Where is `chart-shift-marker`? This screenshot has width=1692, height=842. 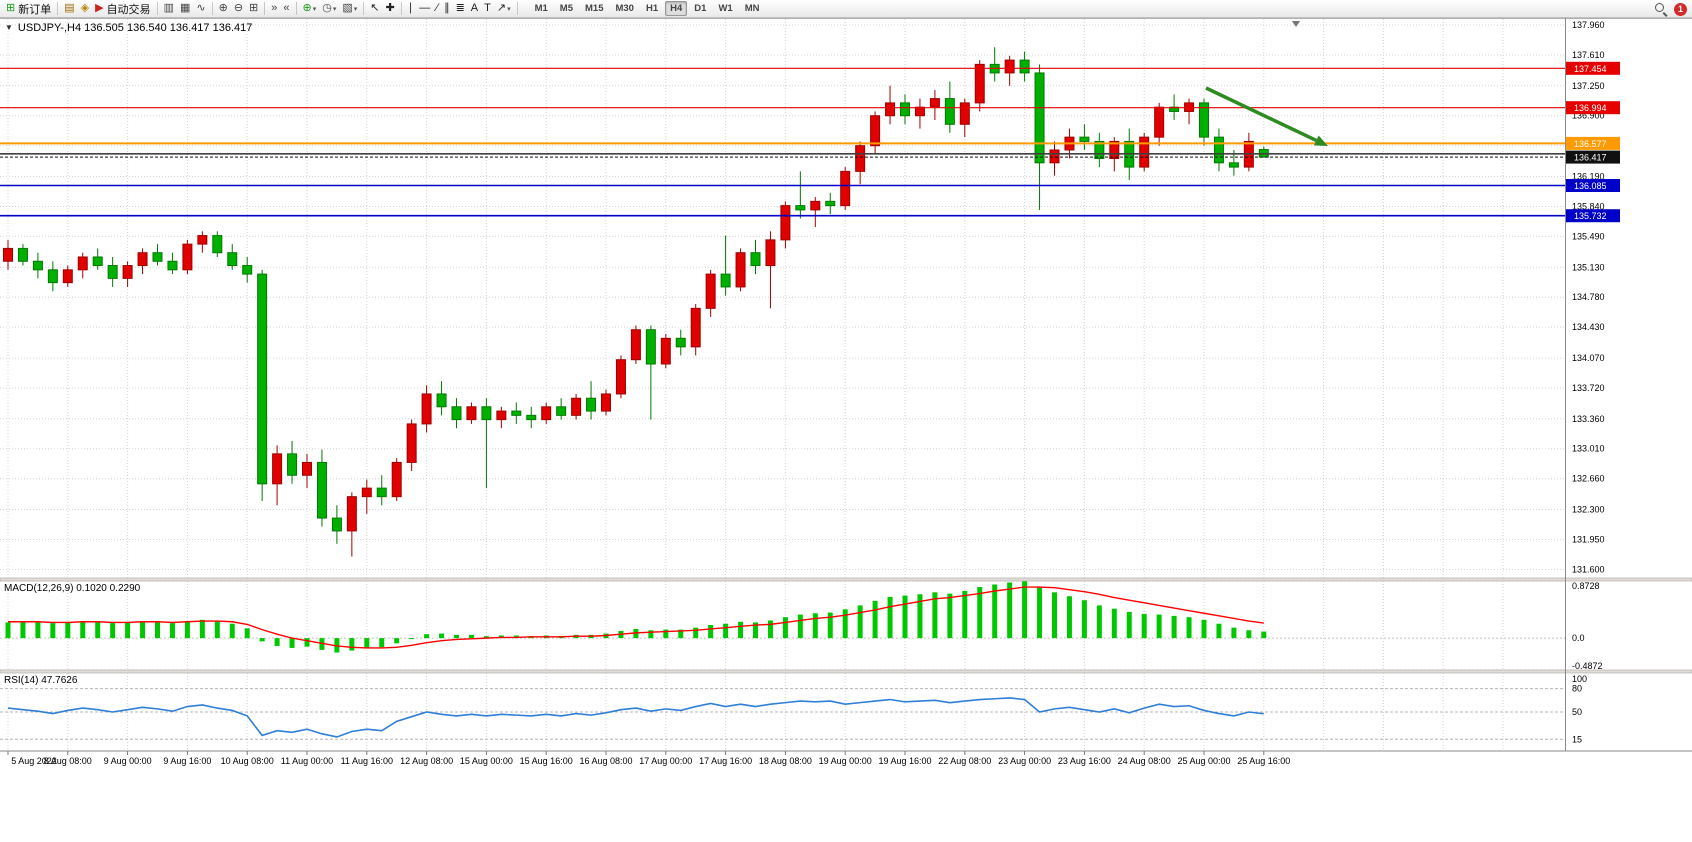
chart-shift-marker is located at coordinates (1296, 24).